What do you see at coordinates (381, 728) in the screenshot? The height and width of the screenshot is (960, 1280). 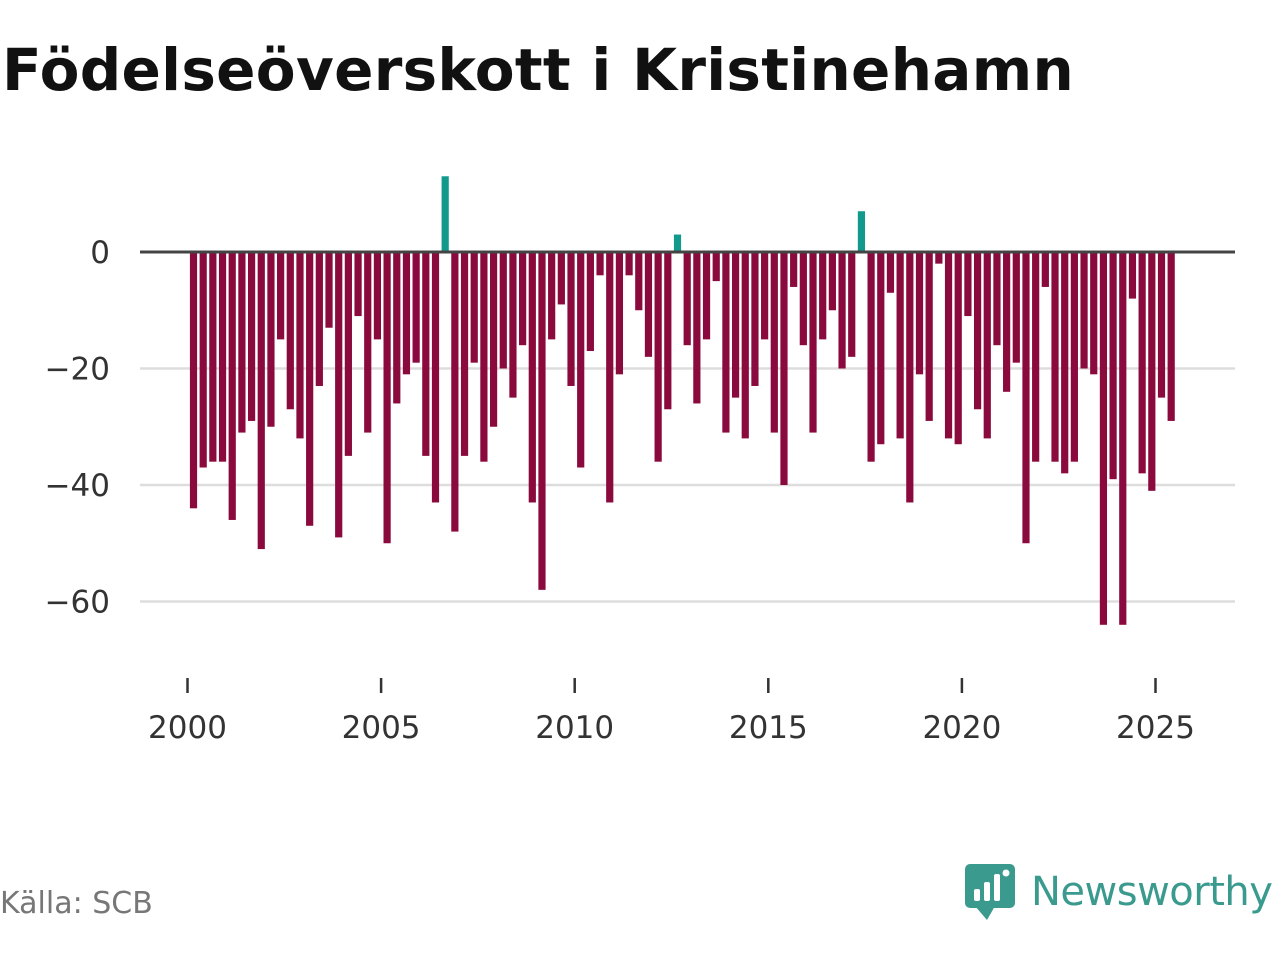 I see `x-tick-label: 2005` at bounding box center [381, 728].